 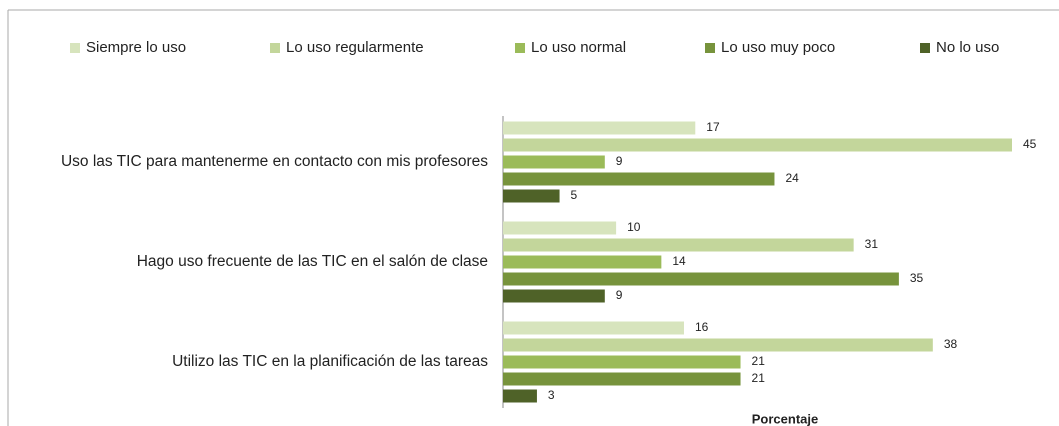 I want to click on value-label: 16, so click(x=702, y=327).